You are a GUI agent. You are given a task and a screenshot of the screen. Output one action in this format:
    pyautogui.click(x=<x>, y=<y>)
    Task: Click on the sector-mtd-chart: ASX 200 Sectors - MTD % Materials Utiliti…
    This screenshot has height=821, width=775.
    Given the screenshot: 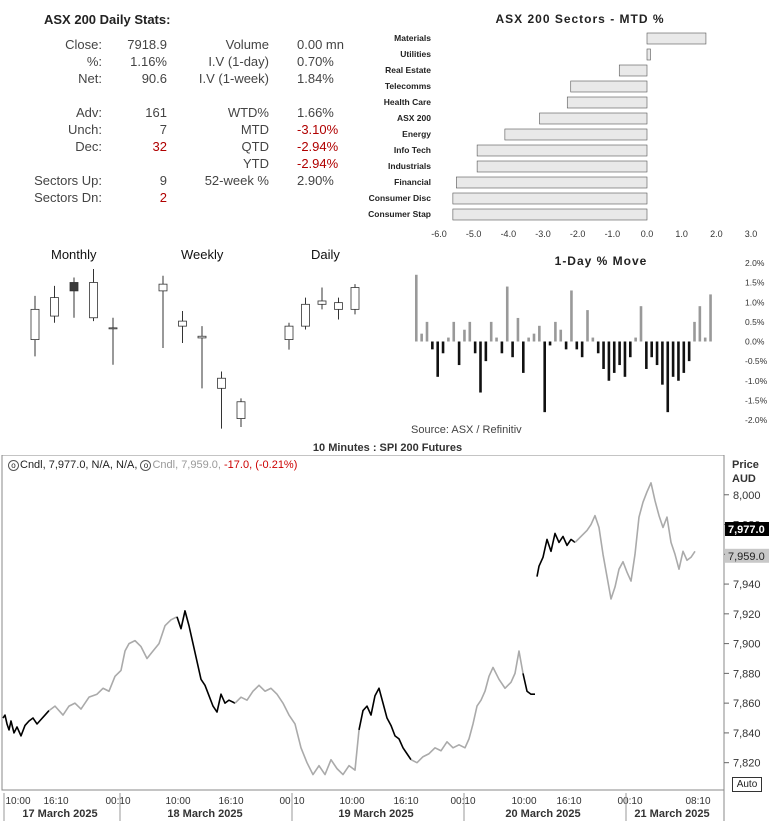 What is the action you would take?
    pyautogui.click(x=563, y=125)
    